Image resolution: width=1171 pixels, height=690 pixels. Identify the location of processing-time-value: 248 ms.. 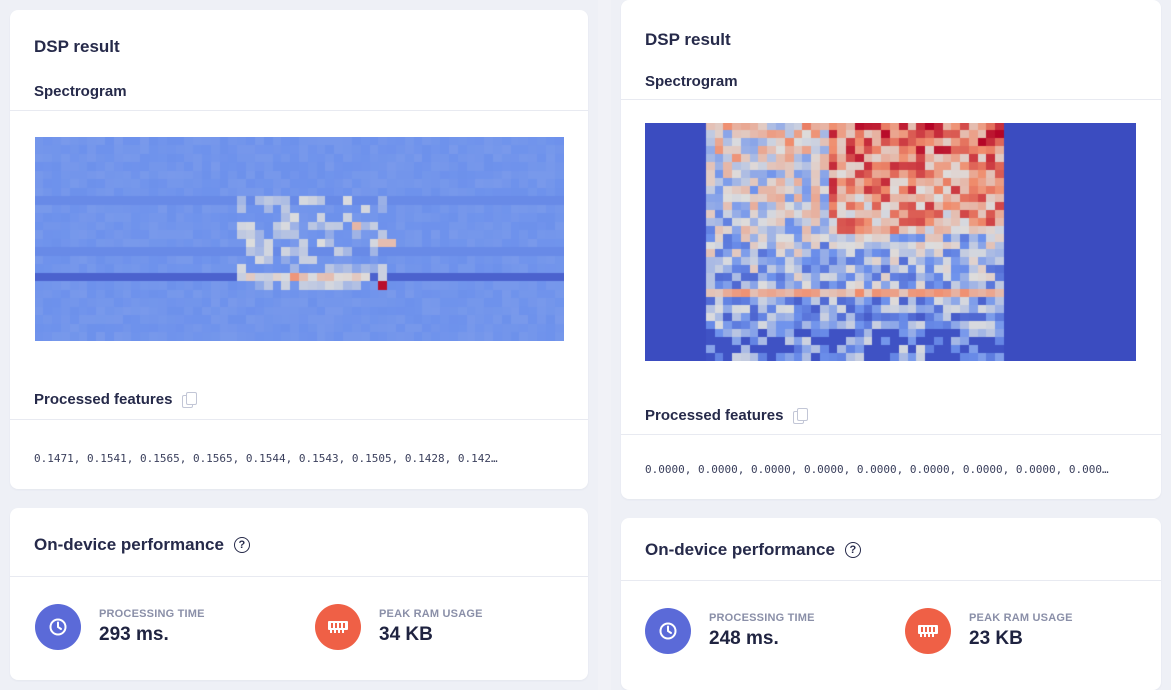
(744, 638).